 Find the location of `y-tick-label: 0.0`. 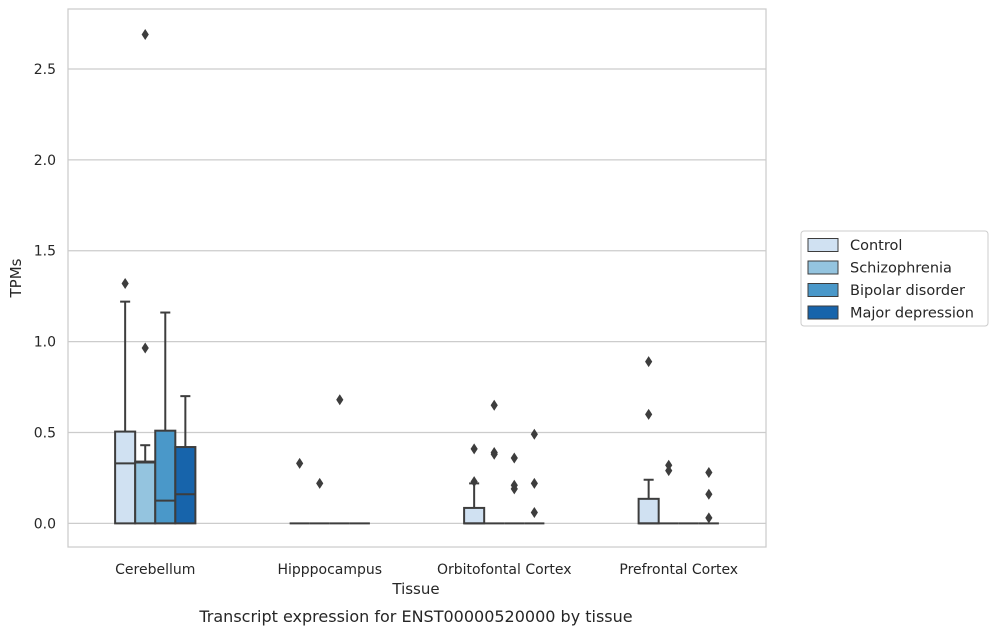

y-tick-label: 0.0 is located at coordinates (45, 524).